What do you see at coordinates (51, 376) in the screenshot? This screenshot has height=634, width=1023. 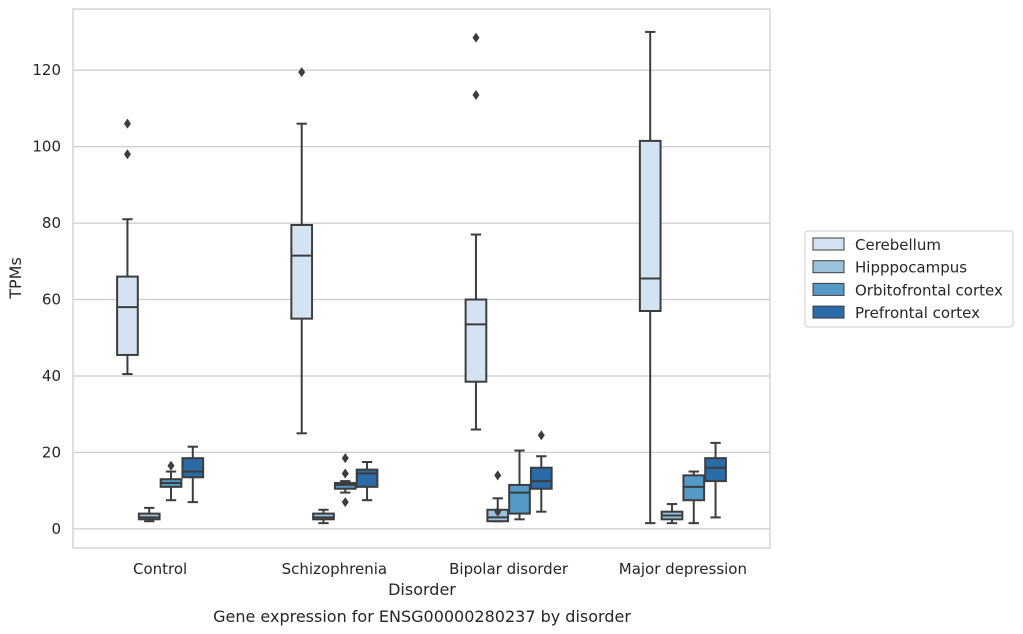 I see `y-tick-label: 40` at bounding box center [51, 376].